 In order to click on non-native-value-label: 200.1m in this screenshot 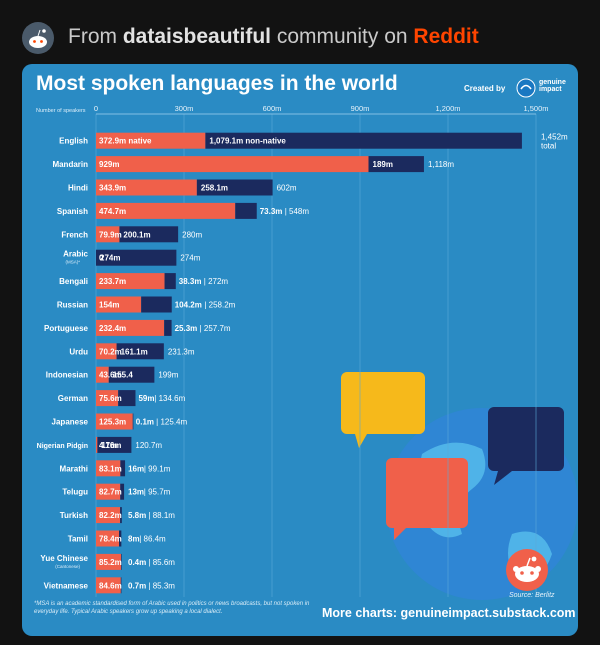, I will do `click(136, 234)`.